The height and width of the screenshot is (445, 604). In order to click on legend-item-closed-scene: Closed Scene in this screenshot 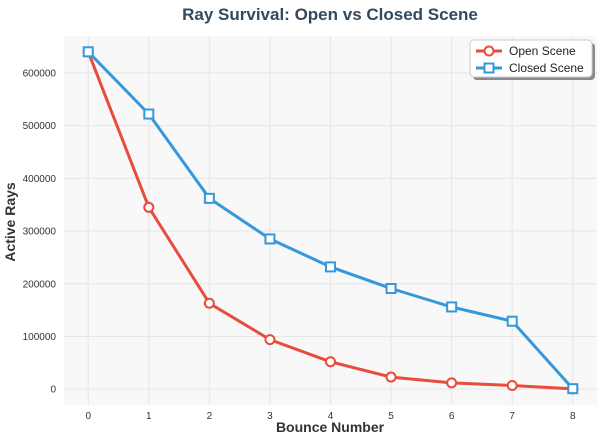, I will do `click(530, 68)`.